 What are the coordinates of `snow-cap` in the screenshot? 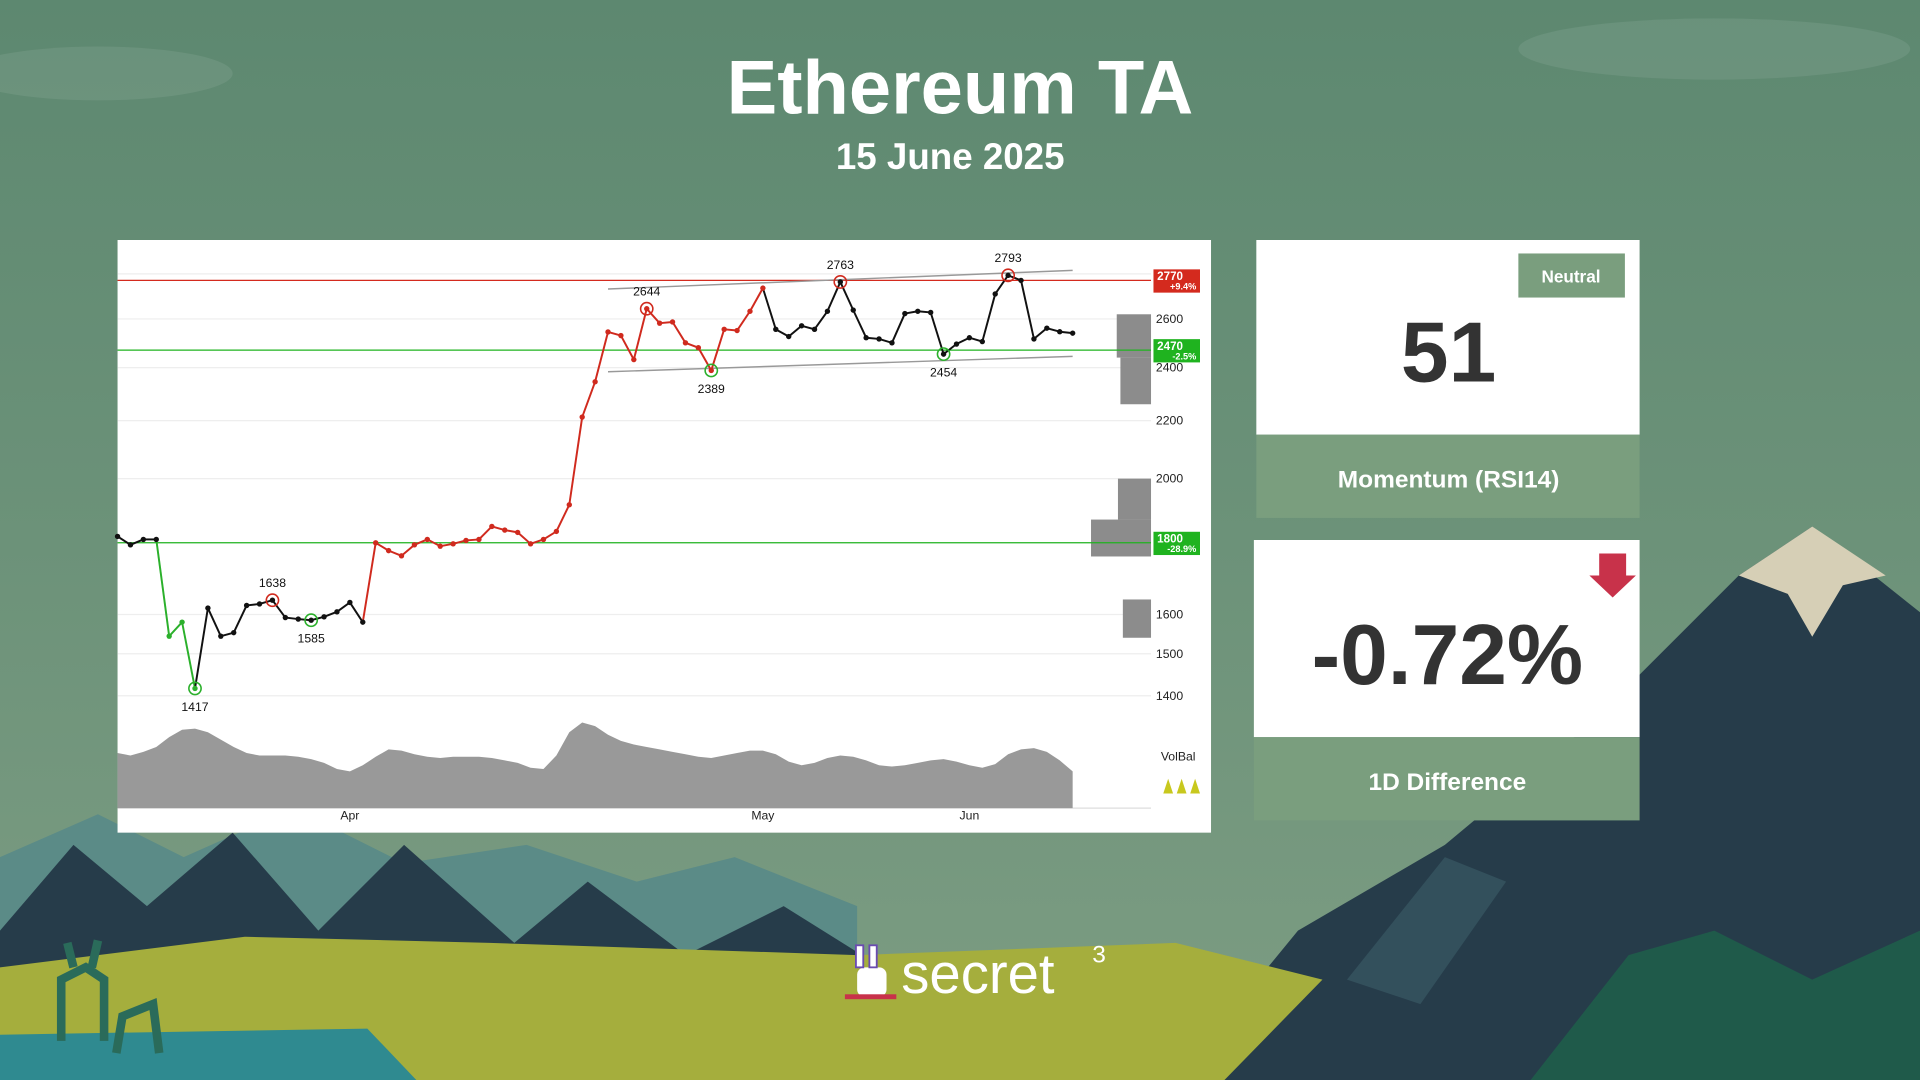 It's located at (1812, 581).